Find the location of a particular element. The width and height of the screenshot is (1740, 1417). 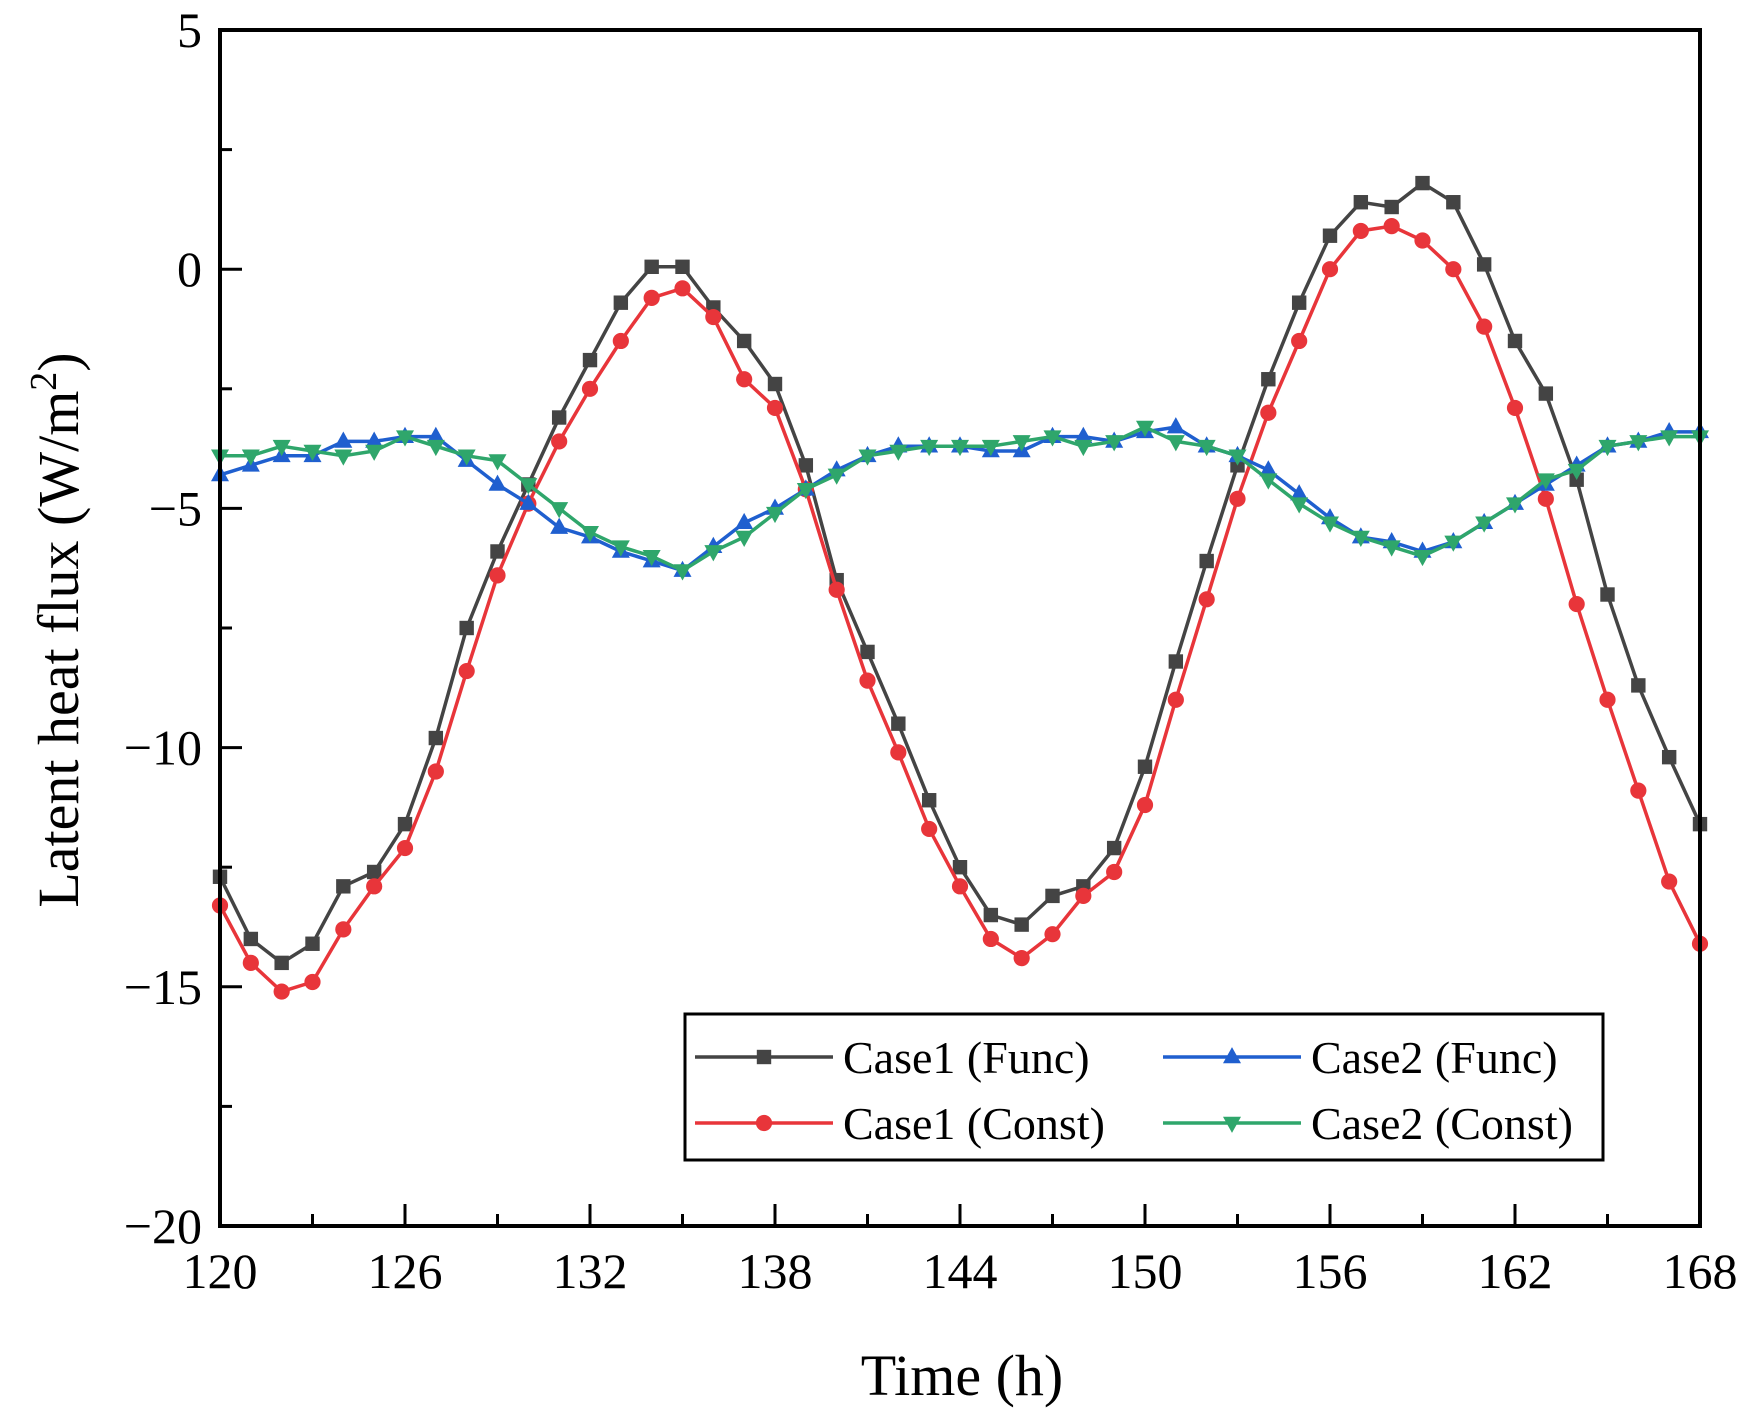

x-tick-label: 144 is located at coordinates (960, 1271).